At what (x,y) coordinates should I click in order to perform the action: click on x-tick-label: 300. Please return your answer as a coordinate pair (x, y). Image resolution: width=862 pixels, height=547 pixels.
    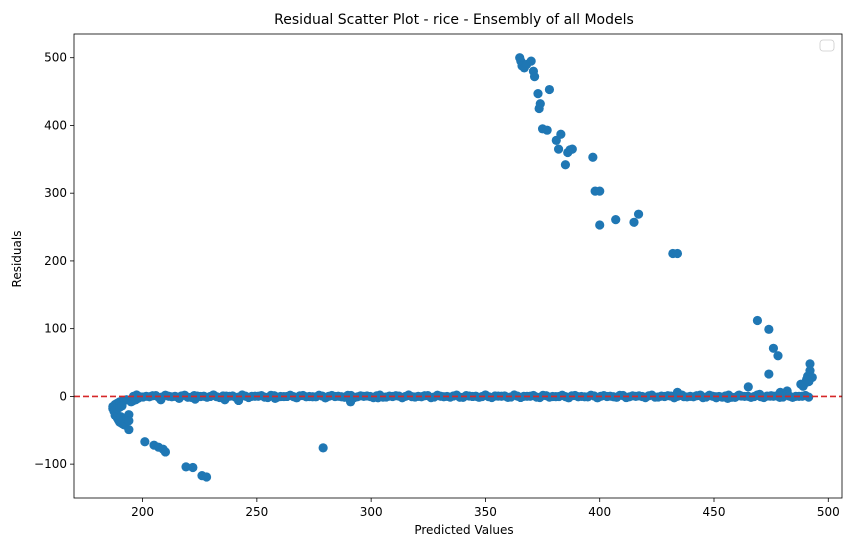
    Looking at the image, I should click on (371, 512).